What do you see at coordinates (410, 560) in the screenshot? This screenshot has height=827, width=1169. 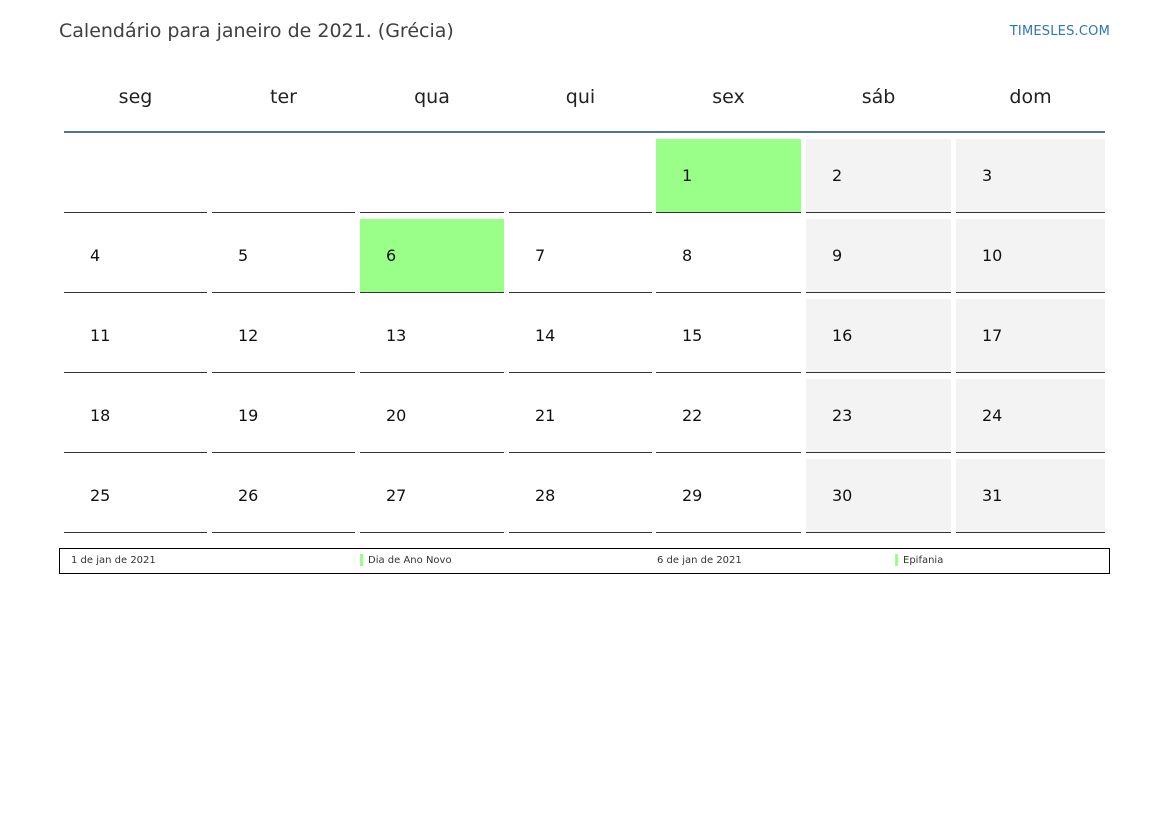 I see `legend-holiday-name: Dia de Ano Novo` at bounding box center [410, 560].